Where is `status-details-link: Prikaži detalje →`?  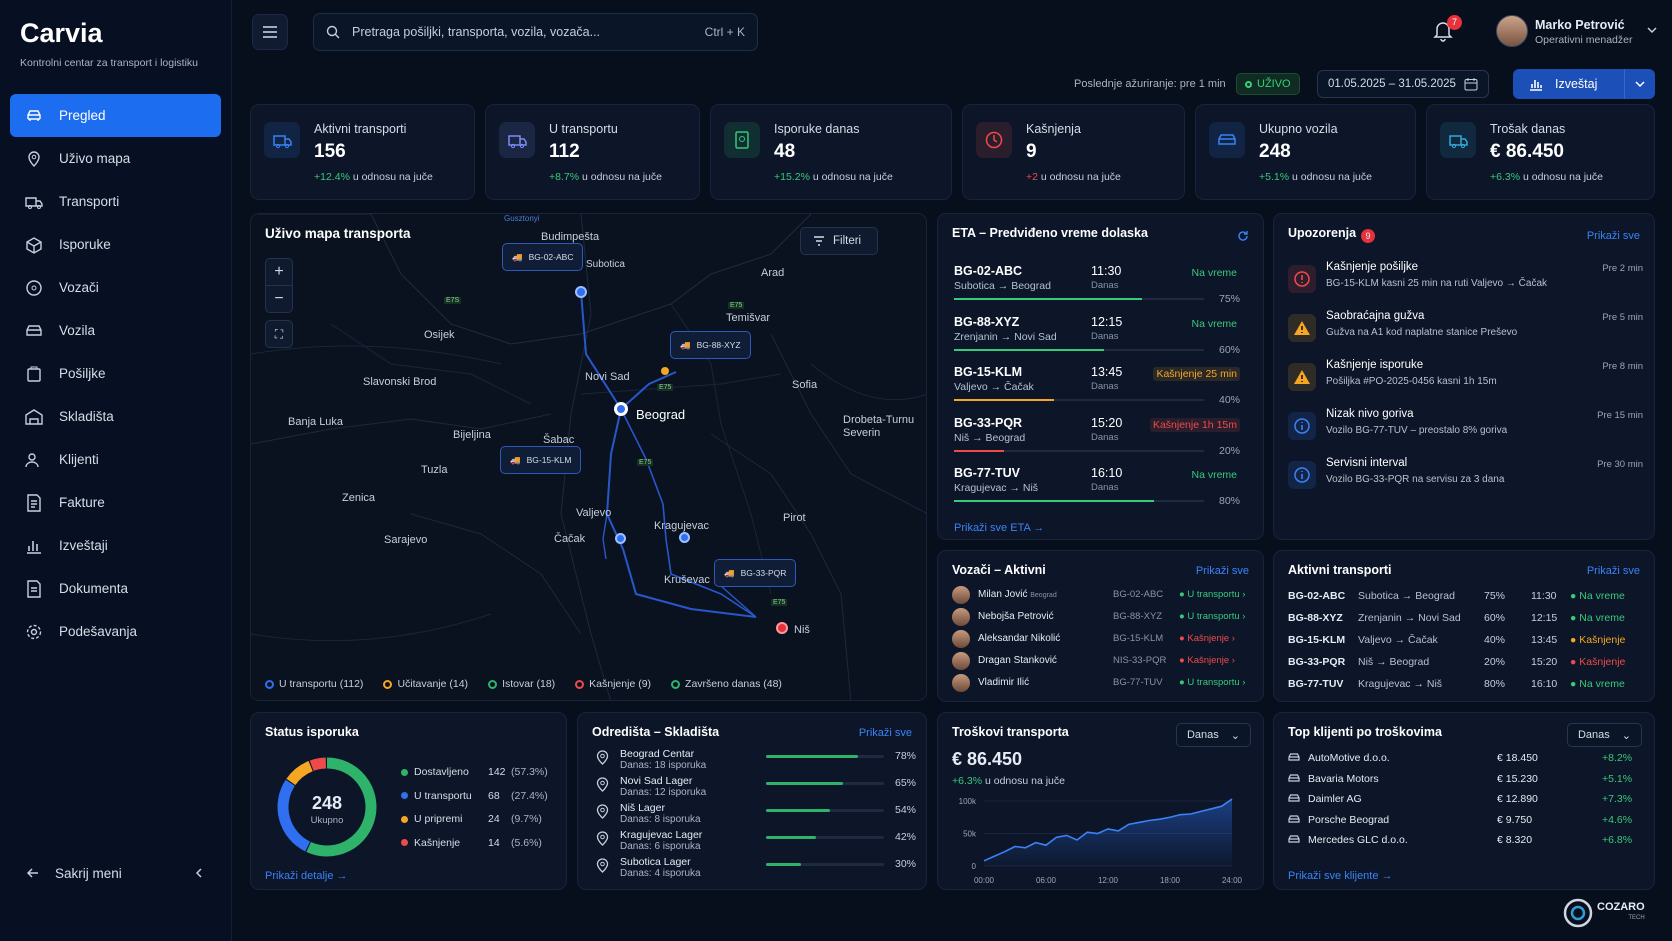
status-details-link: Prikaži detalje → is located at coordinates (306, 876).